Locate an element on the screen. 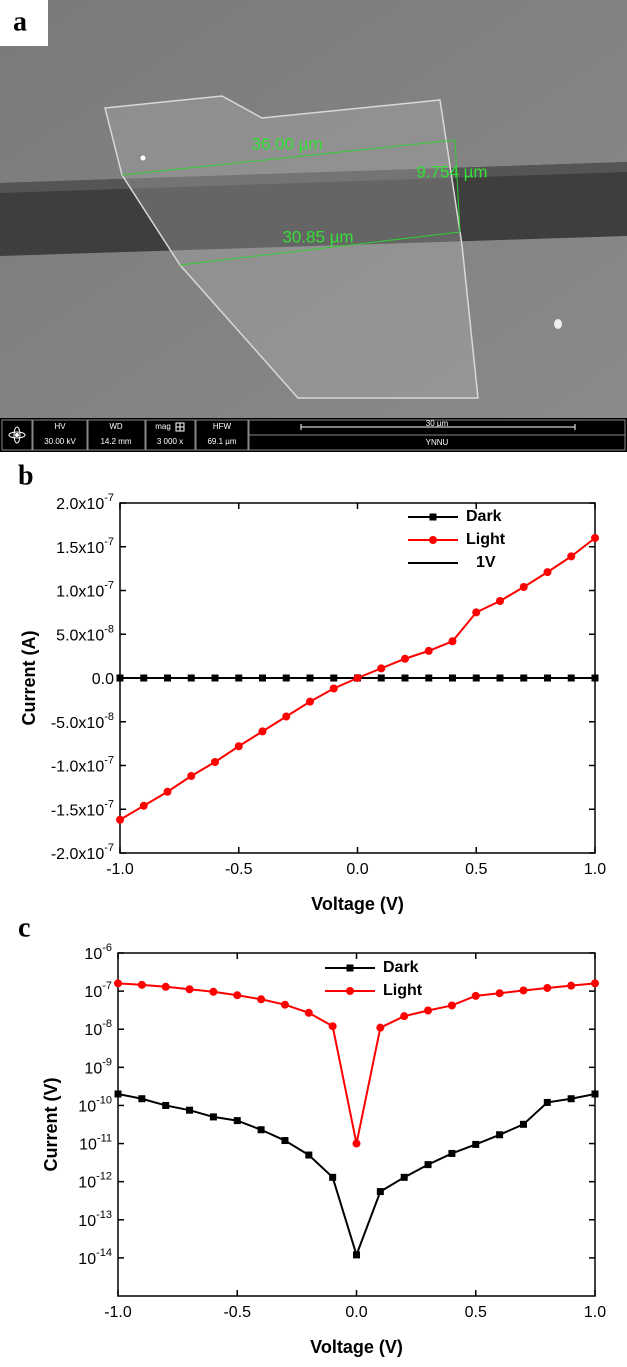  y-axis-label: Current (A) is located at coordinates (29, 678).